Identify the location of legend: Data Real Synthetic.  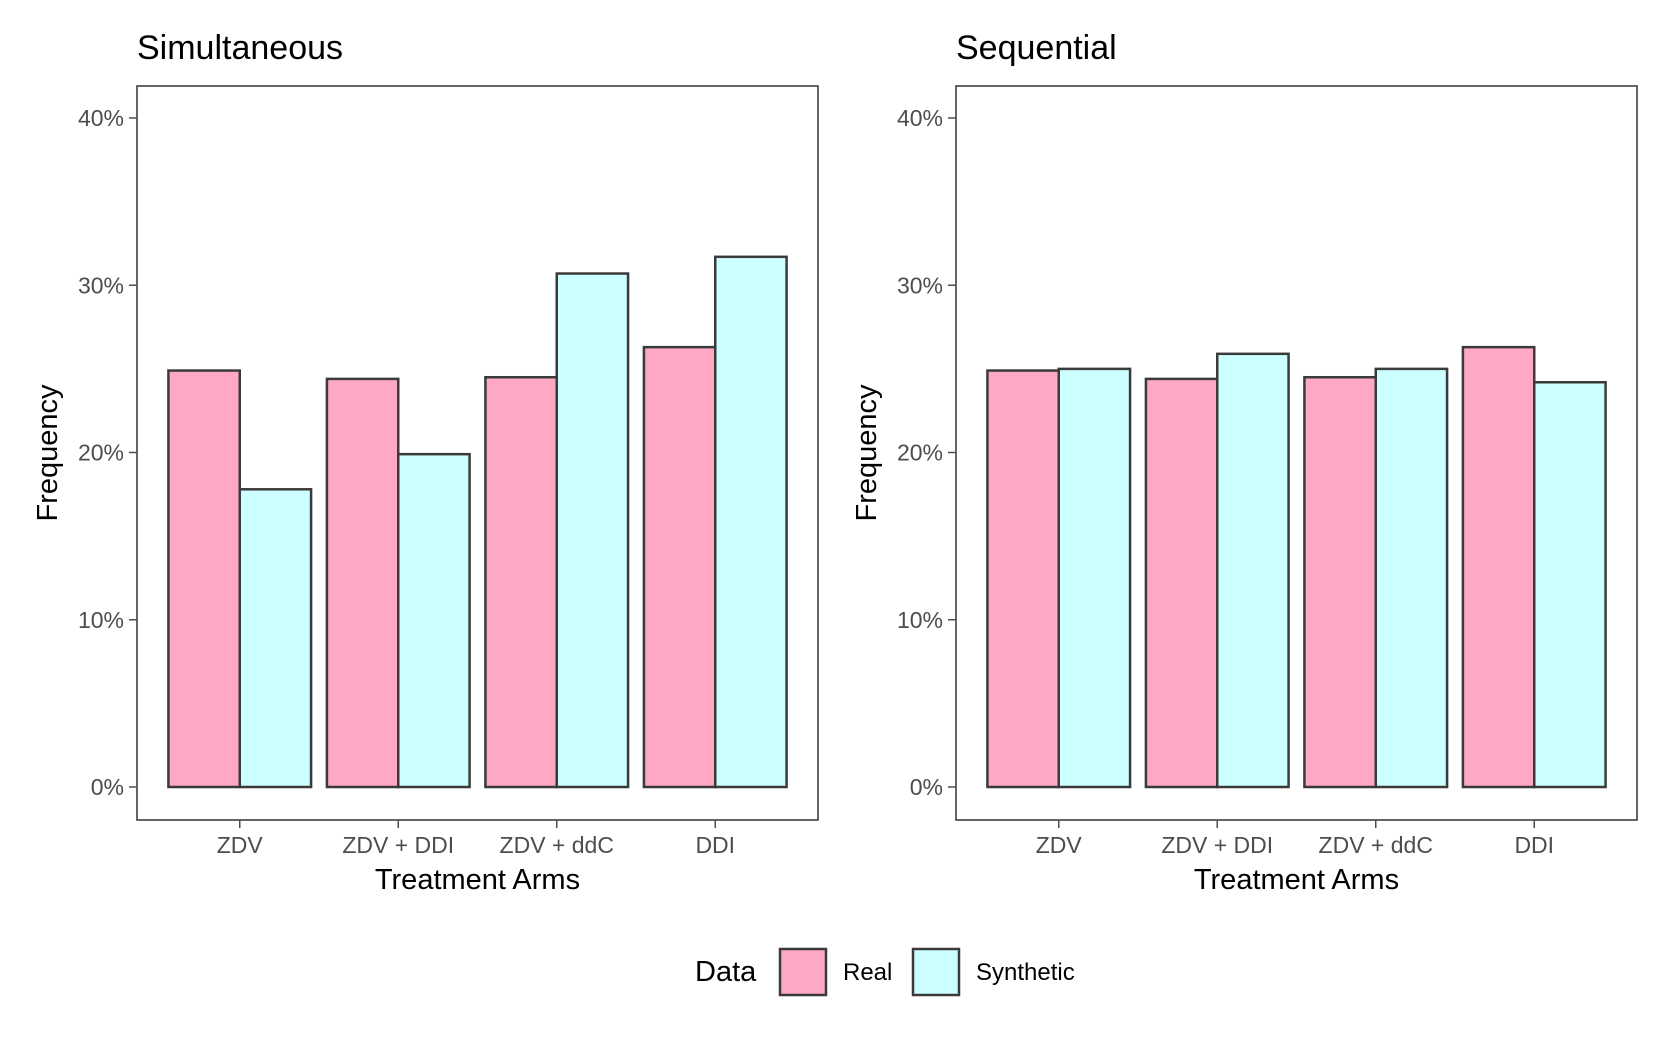
(885, 972).